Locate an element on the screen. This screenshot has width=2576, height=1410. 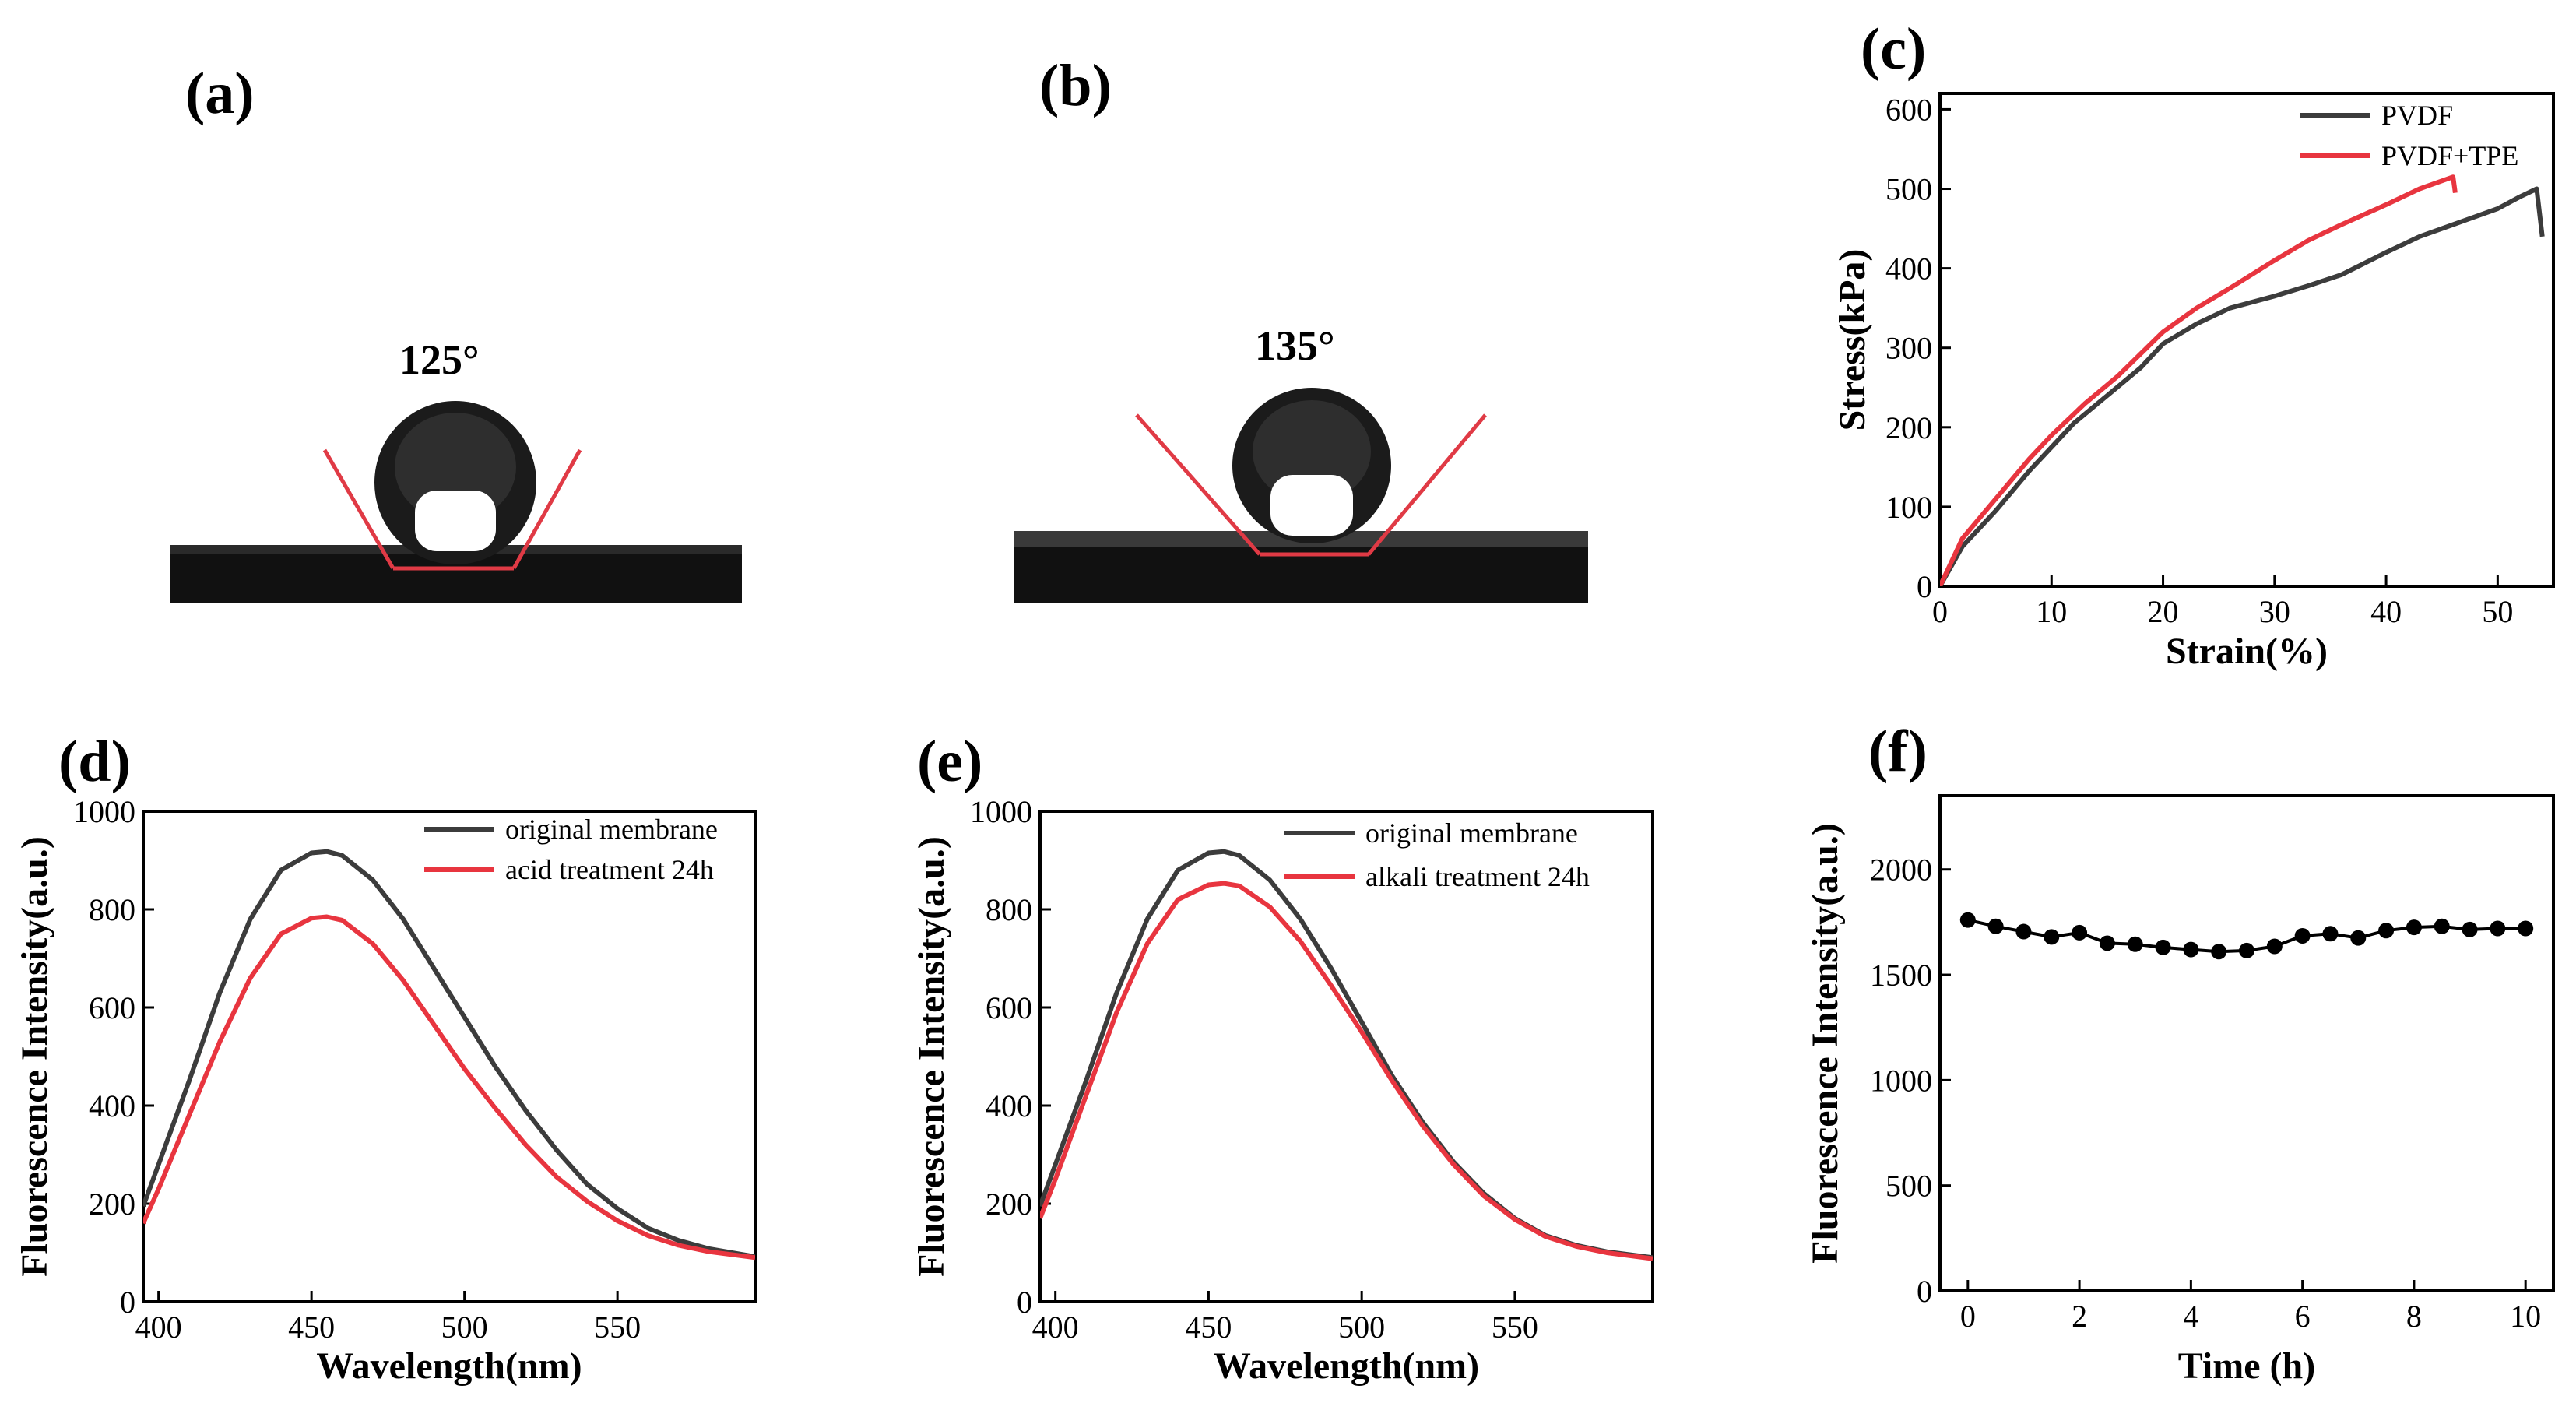
x-tick-label: 4 is located at coordinates (2190, 1316).